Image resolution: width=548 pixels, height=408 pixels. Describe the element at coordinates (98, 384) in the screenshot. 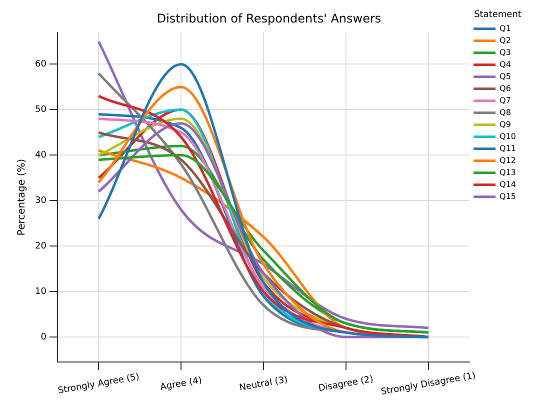

I see `x-tick-label: Strongly Agree (5)` at that location.